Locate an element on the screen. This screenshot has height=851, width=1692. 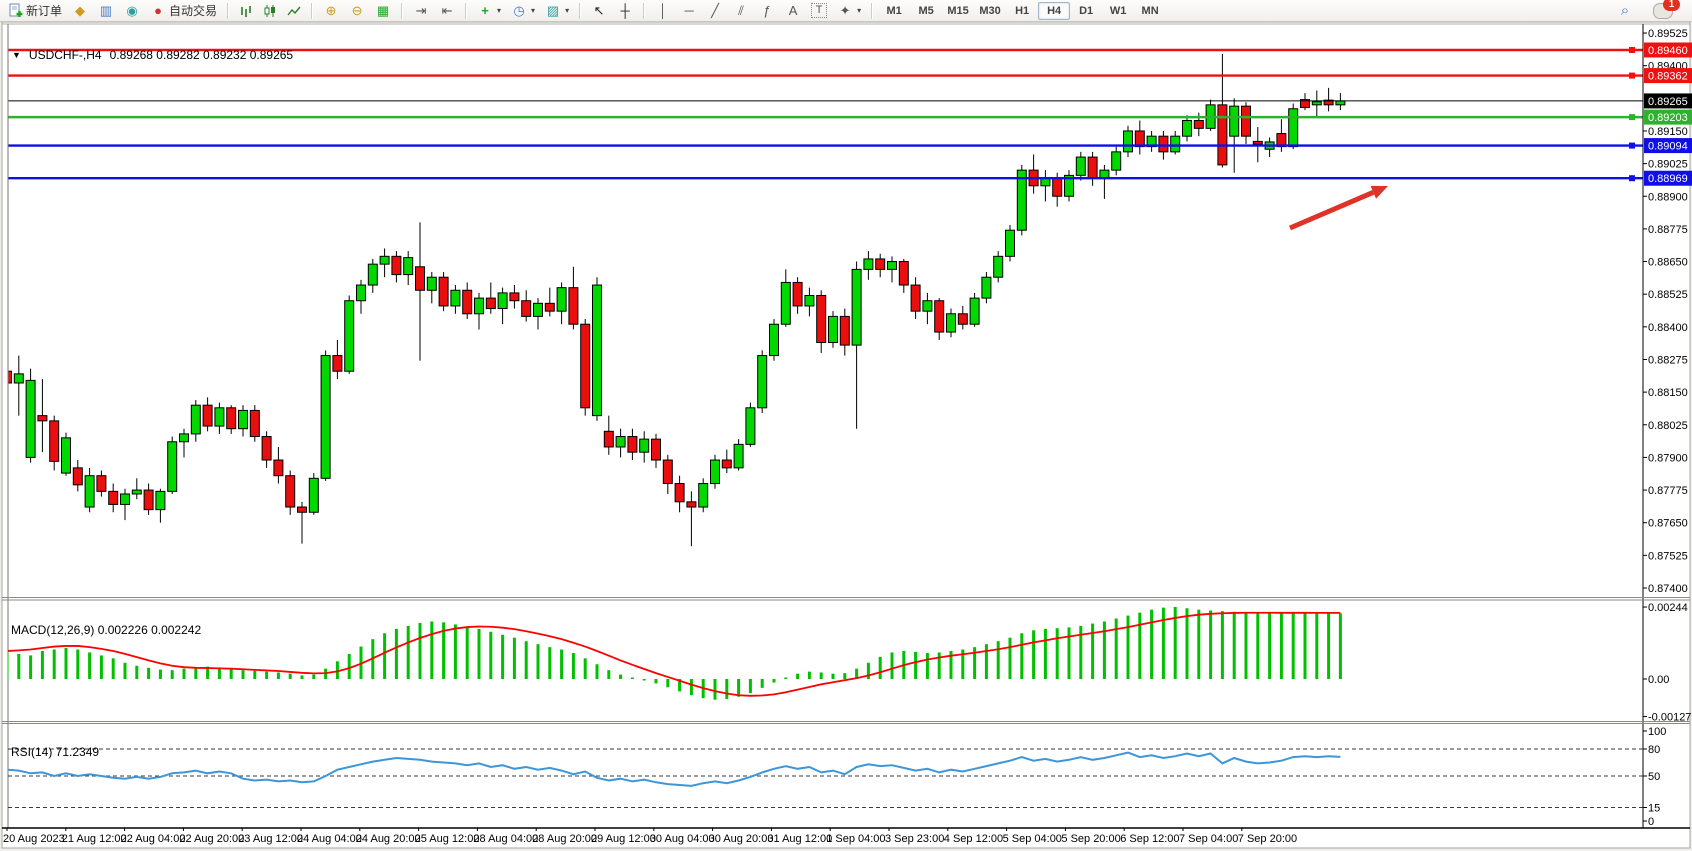
timeframe-button-h1: H1 is located at coordinates (1022, 10).